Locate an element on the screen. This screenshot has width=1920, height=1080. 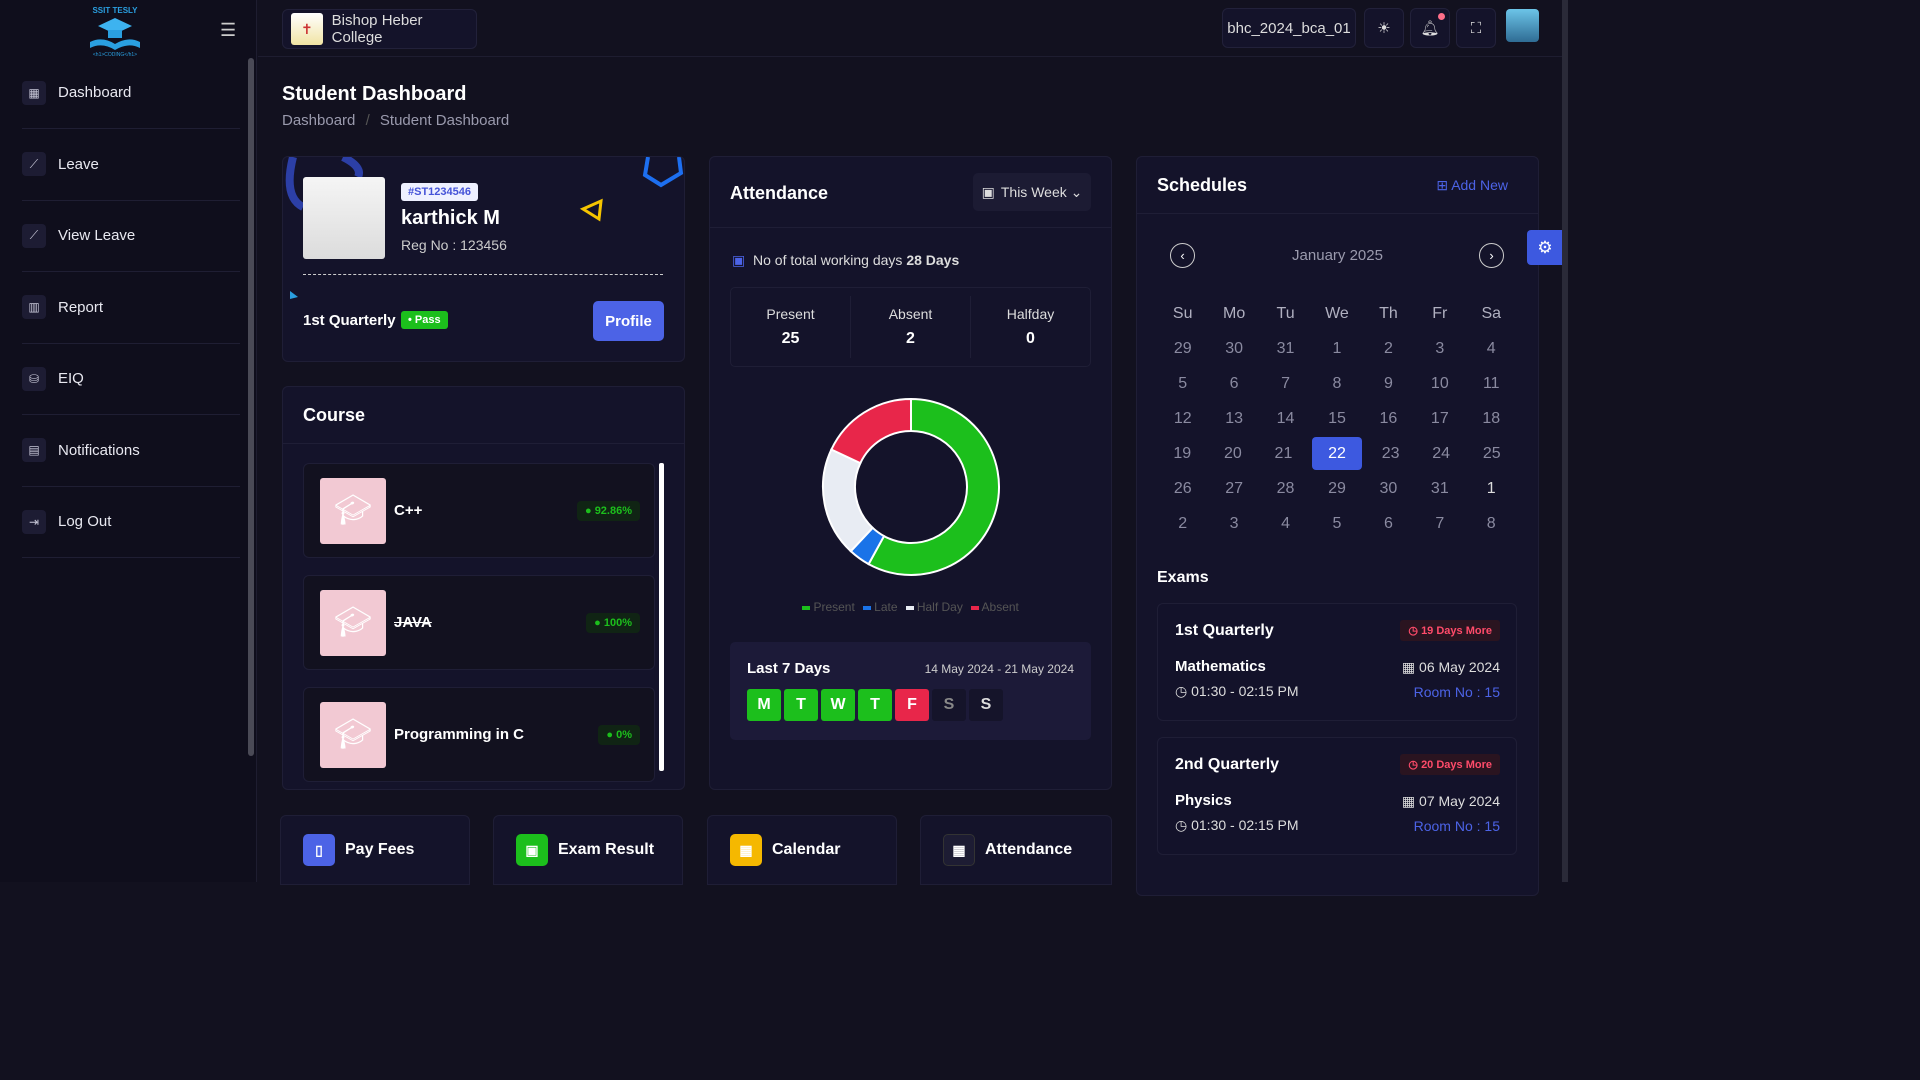
menu-toggle-icon: ☰ is located at coordinates (228, 30).